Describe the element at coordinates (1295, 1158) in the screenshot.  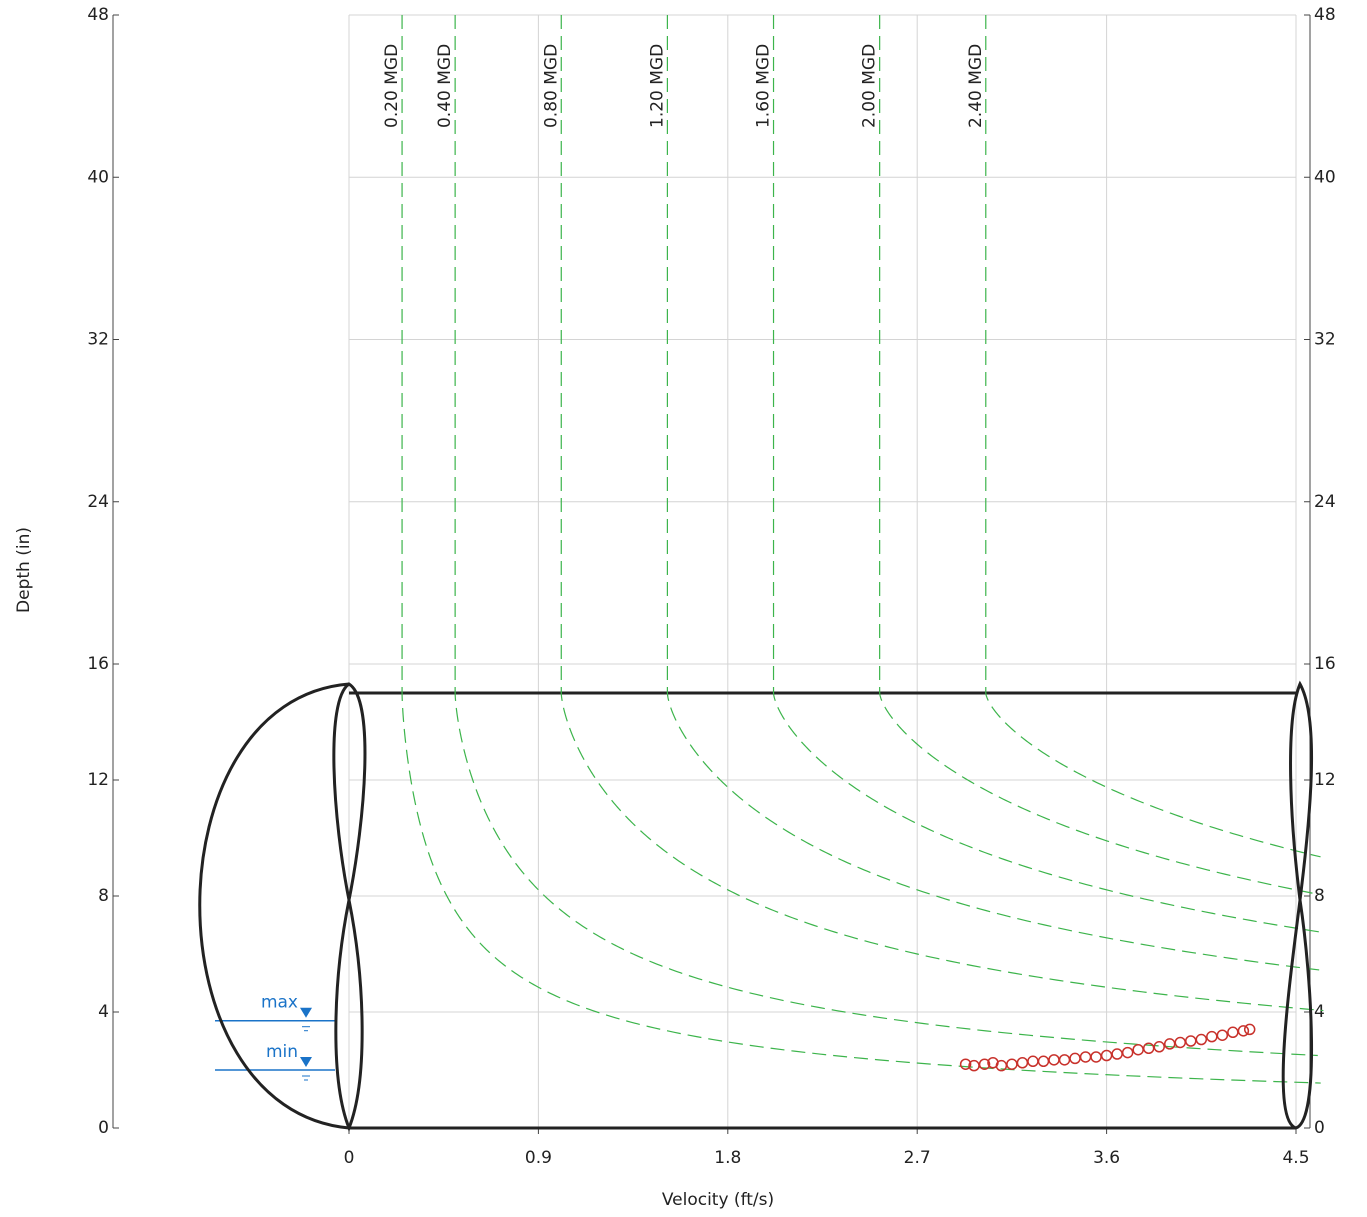
I see `x-tick-label: 4.5` at that location.